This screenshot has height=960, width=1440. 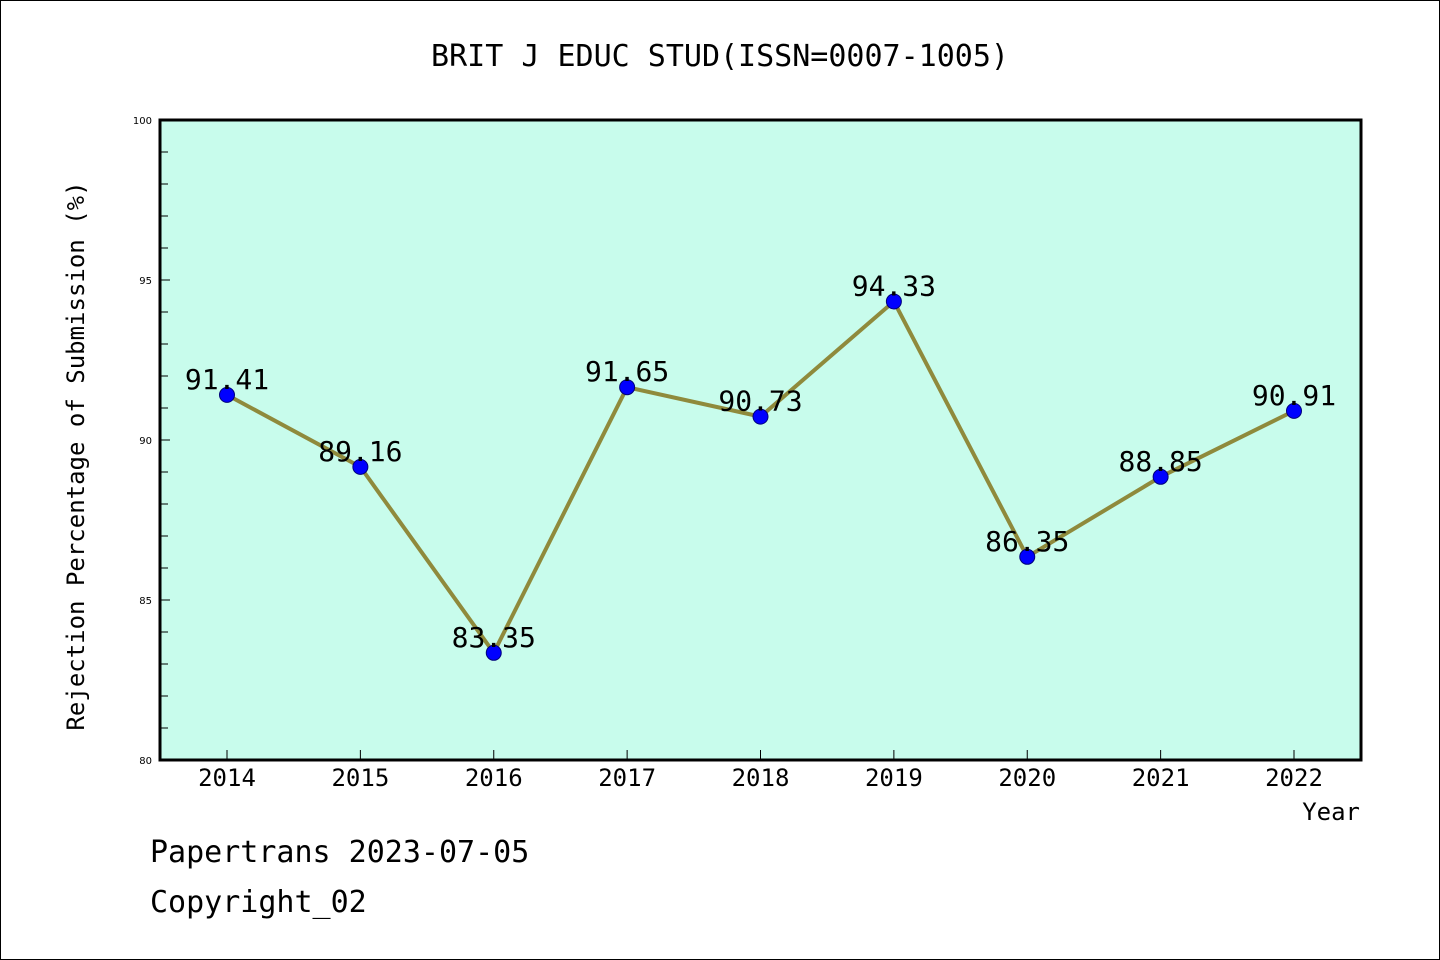 What do you see at coordinates (142, 121) in the screenshot?
I see `y-tick-label: 100` at bounding box center [142, 121].